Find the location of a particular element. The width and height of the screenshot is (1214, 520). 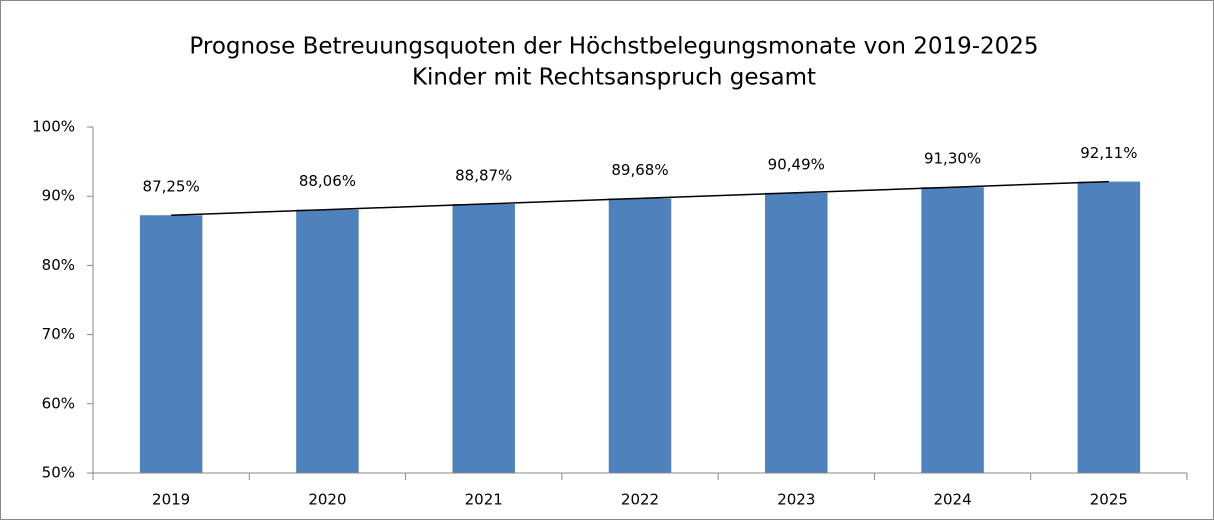

y-tick-label: 100% is located at coordinates (53, 127).